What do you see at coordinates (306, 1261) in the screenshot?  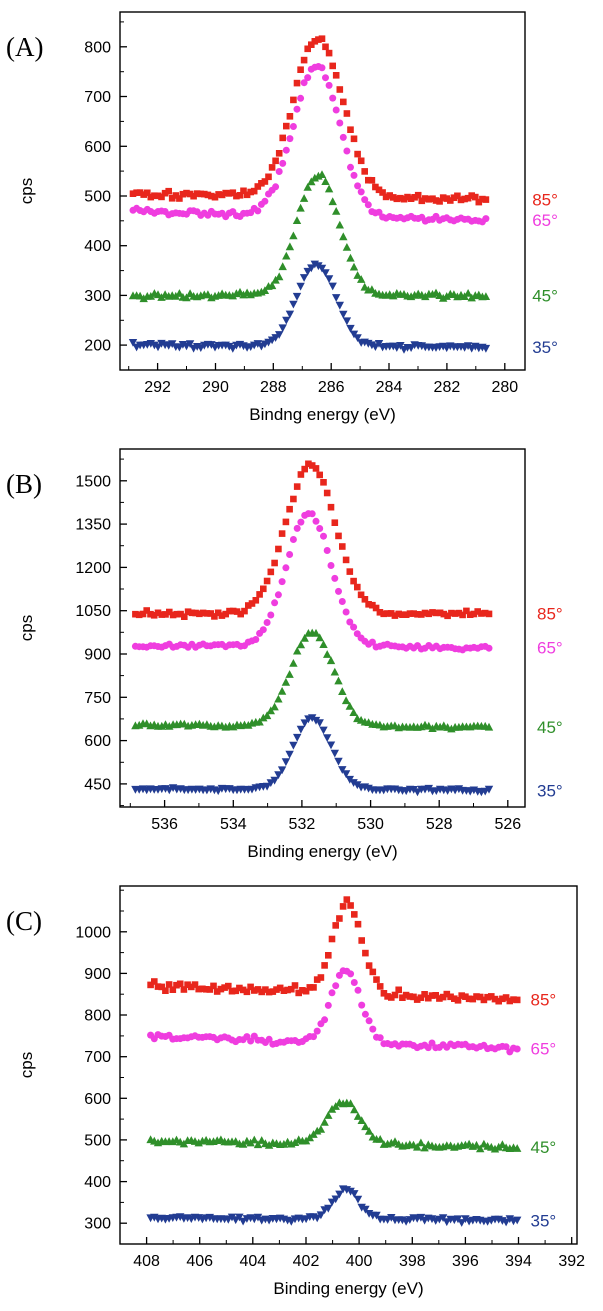 I see `svg-text: 402` at bounding box center [306, 1261].